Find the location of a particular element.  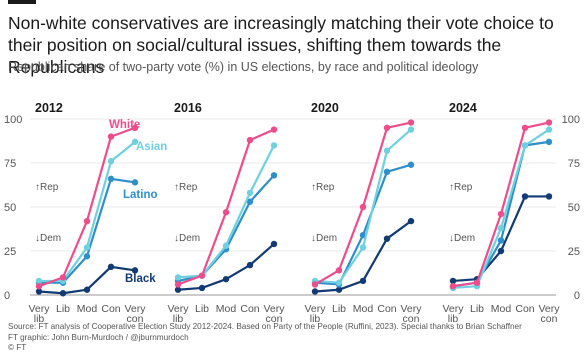

copyright-line: © FT is located at coordinates (17, 347).